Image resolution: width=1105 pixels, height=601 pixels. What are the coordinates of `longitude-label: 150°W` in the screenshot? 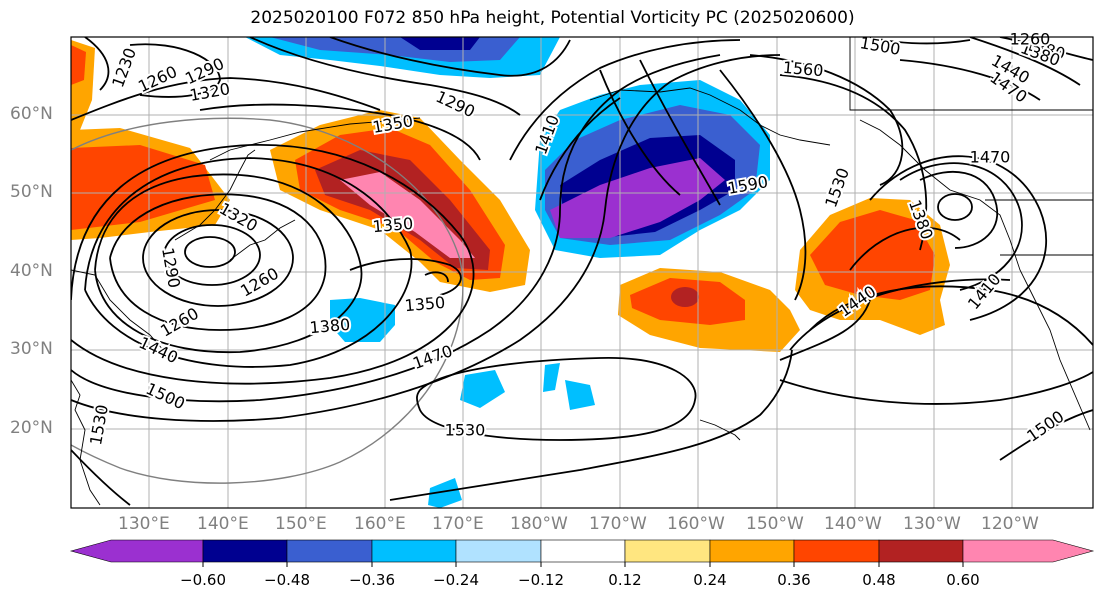 It's located at (775, 524).